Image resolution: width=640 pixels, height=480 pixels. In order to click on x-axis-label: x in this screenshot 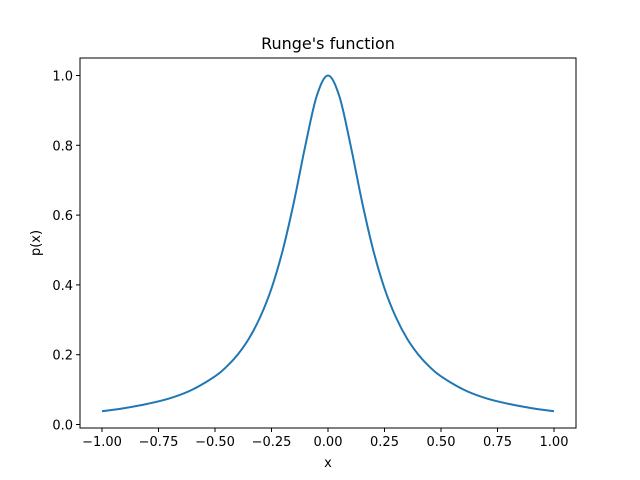, I will do `click(328, 463)`.